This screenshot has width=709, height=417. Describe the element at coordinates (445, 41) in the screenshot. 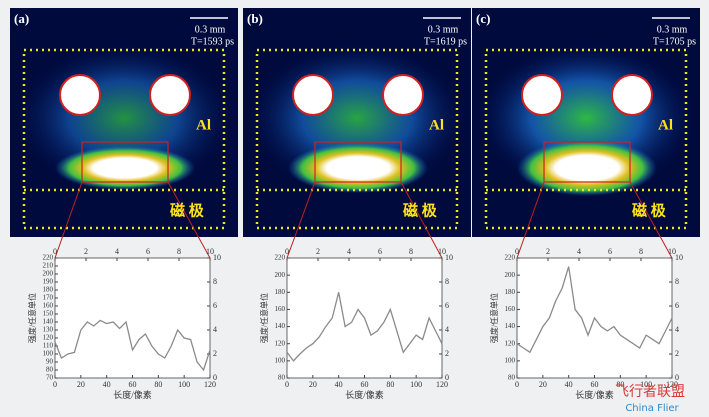

I see `time-label: T=1619 ps` at that location.